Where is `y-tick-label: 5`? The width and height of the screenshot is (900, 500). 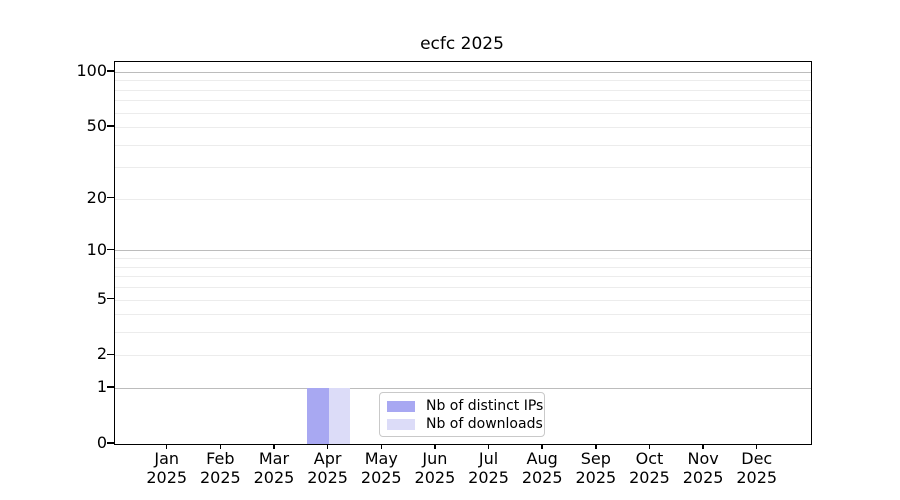
y-tick-label: 5 is located at coordinates (101, 298).